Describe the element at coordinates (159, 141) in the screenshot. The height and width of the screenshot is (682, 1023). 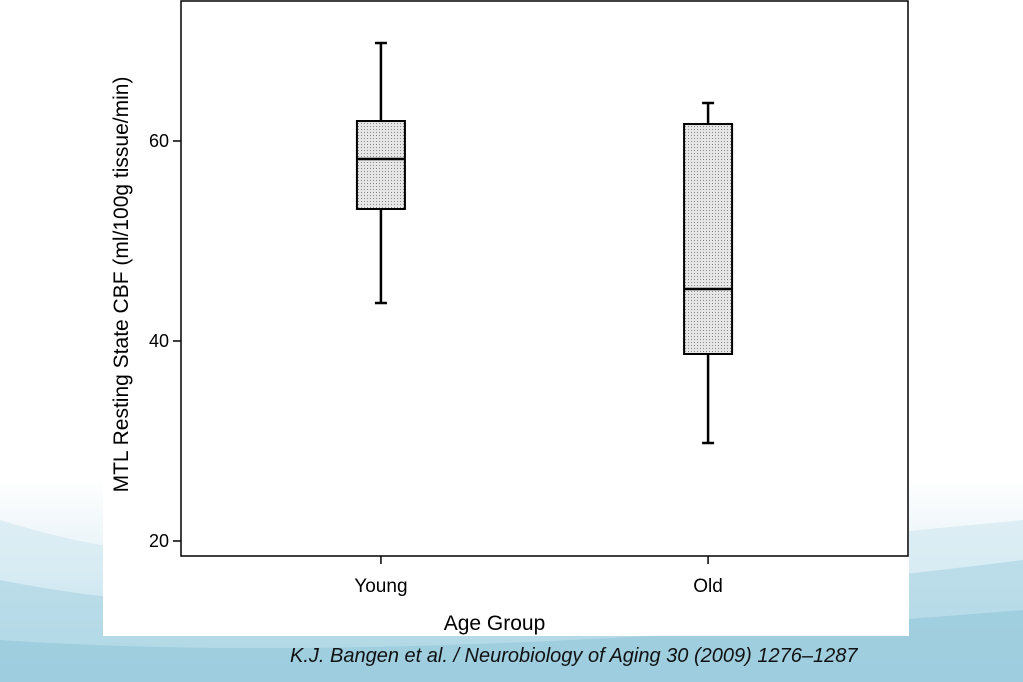
I see `y-tick-label: 60` at that location.